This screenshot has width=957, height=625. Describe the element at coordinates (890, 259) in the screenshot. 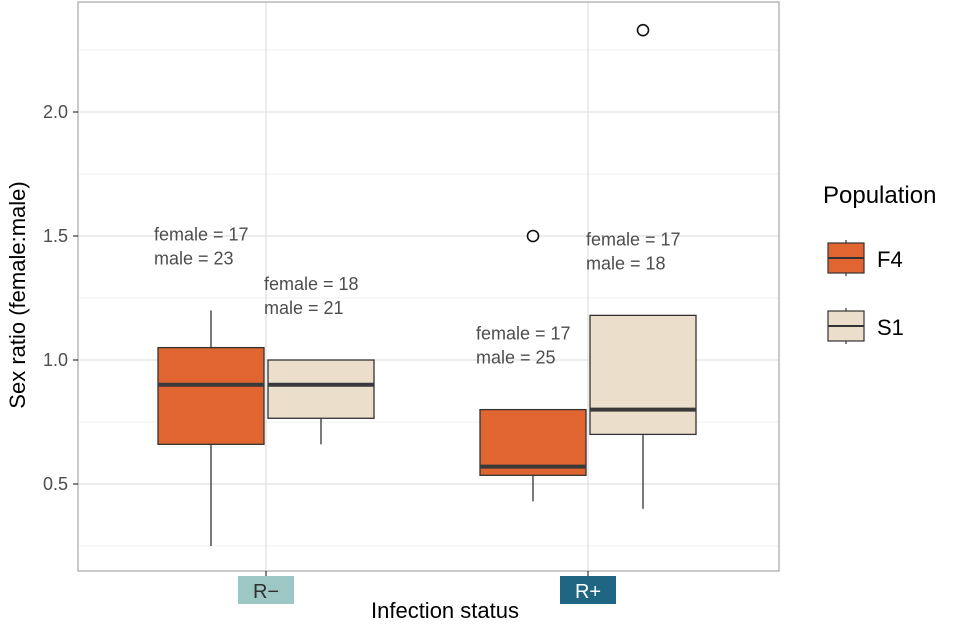

I see `legend-label-f4: F4` at that location.